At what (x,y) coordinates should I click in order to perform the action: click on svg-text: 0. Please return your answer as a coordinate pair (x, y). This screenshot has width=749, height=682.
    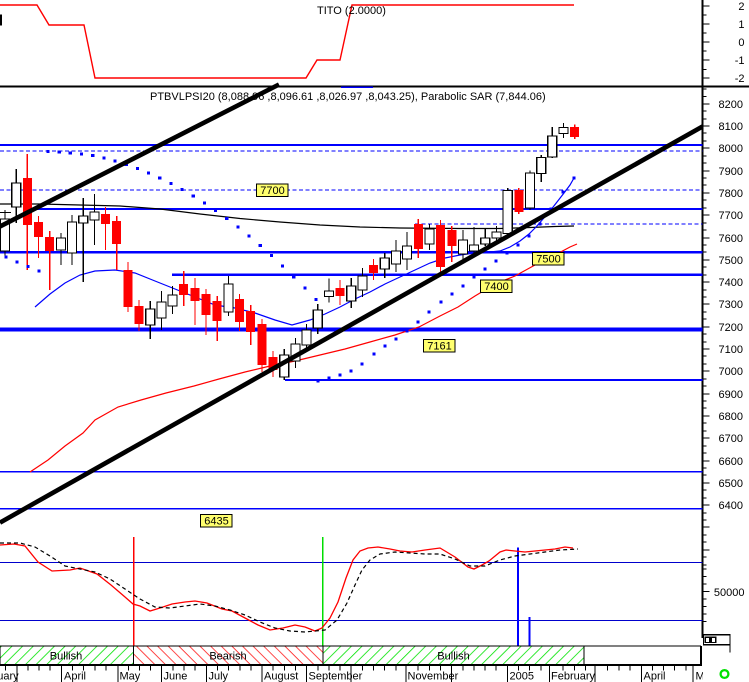
    Looking at the image, I should click on (741, 43).